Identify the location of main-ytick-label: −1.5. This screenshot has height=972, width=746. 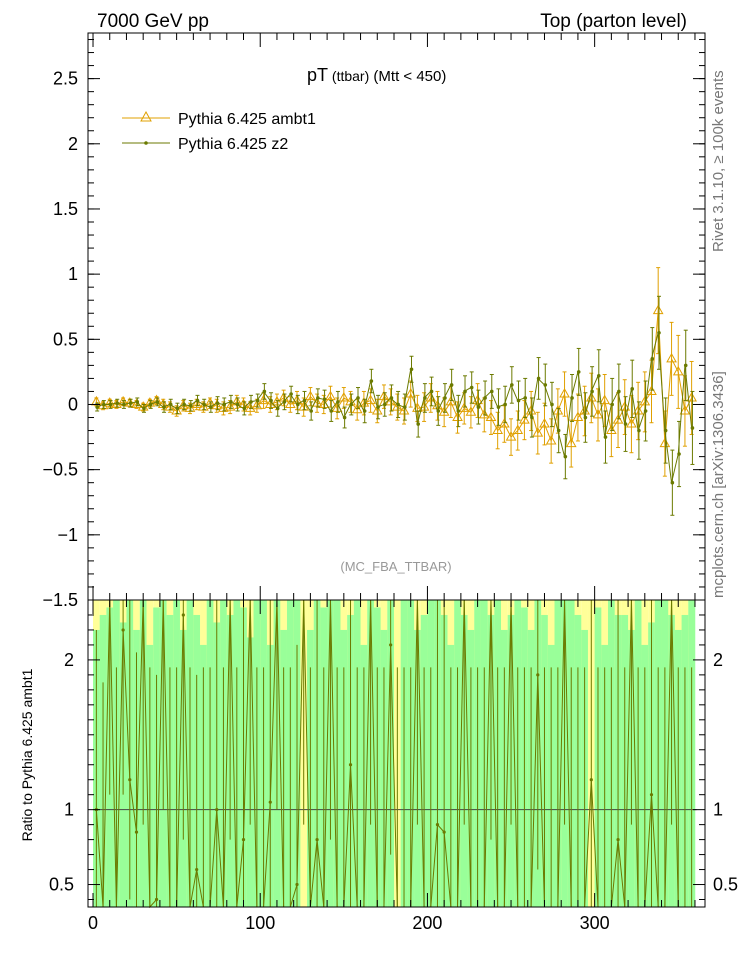
(60, 600).